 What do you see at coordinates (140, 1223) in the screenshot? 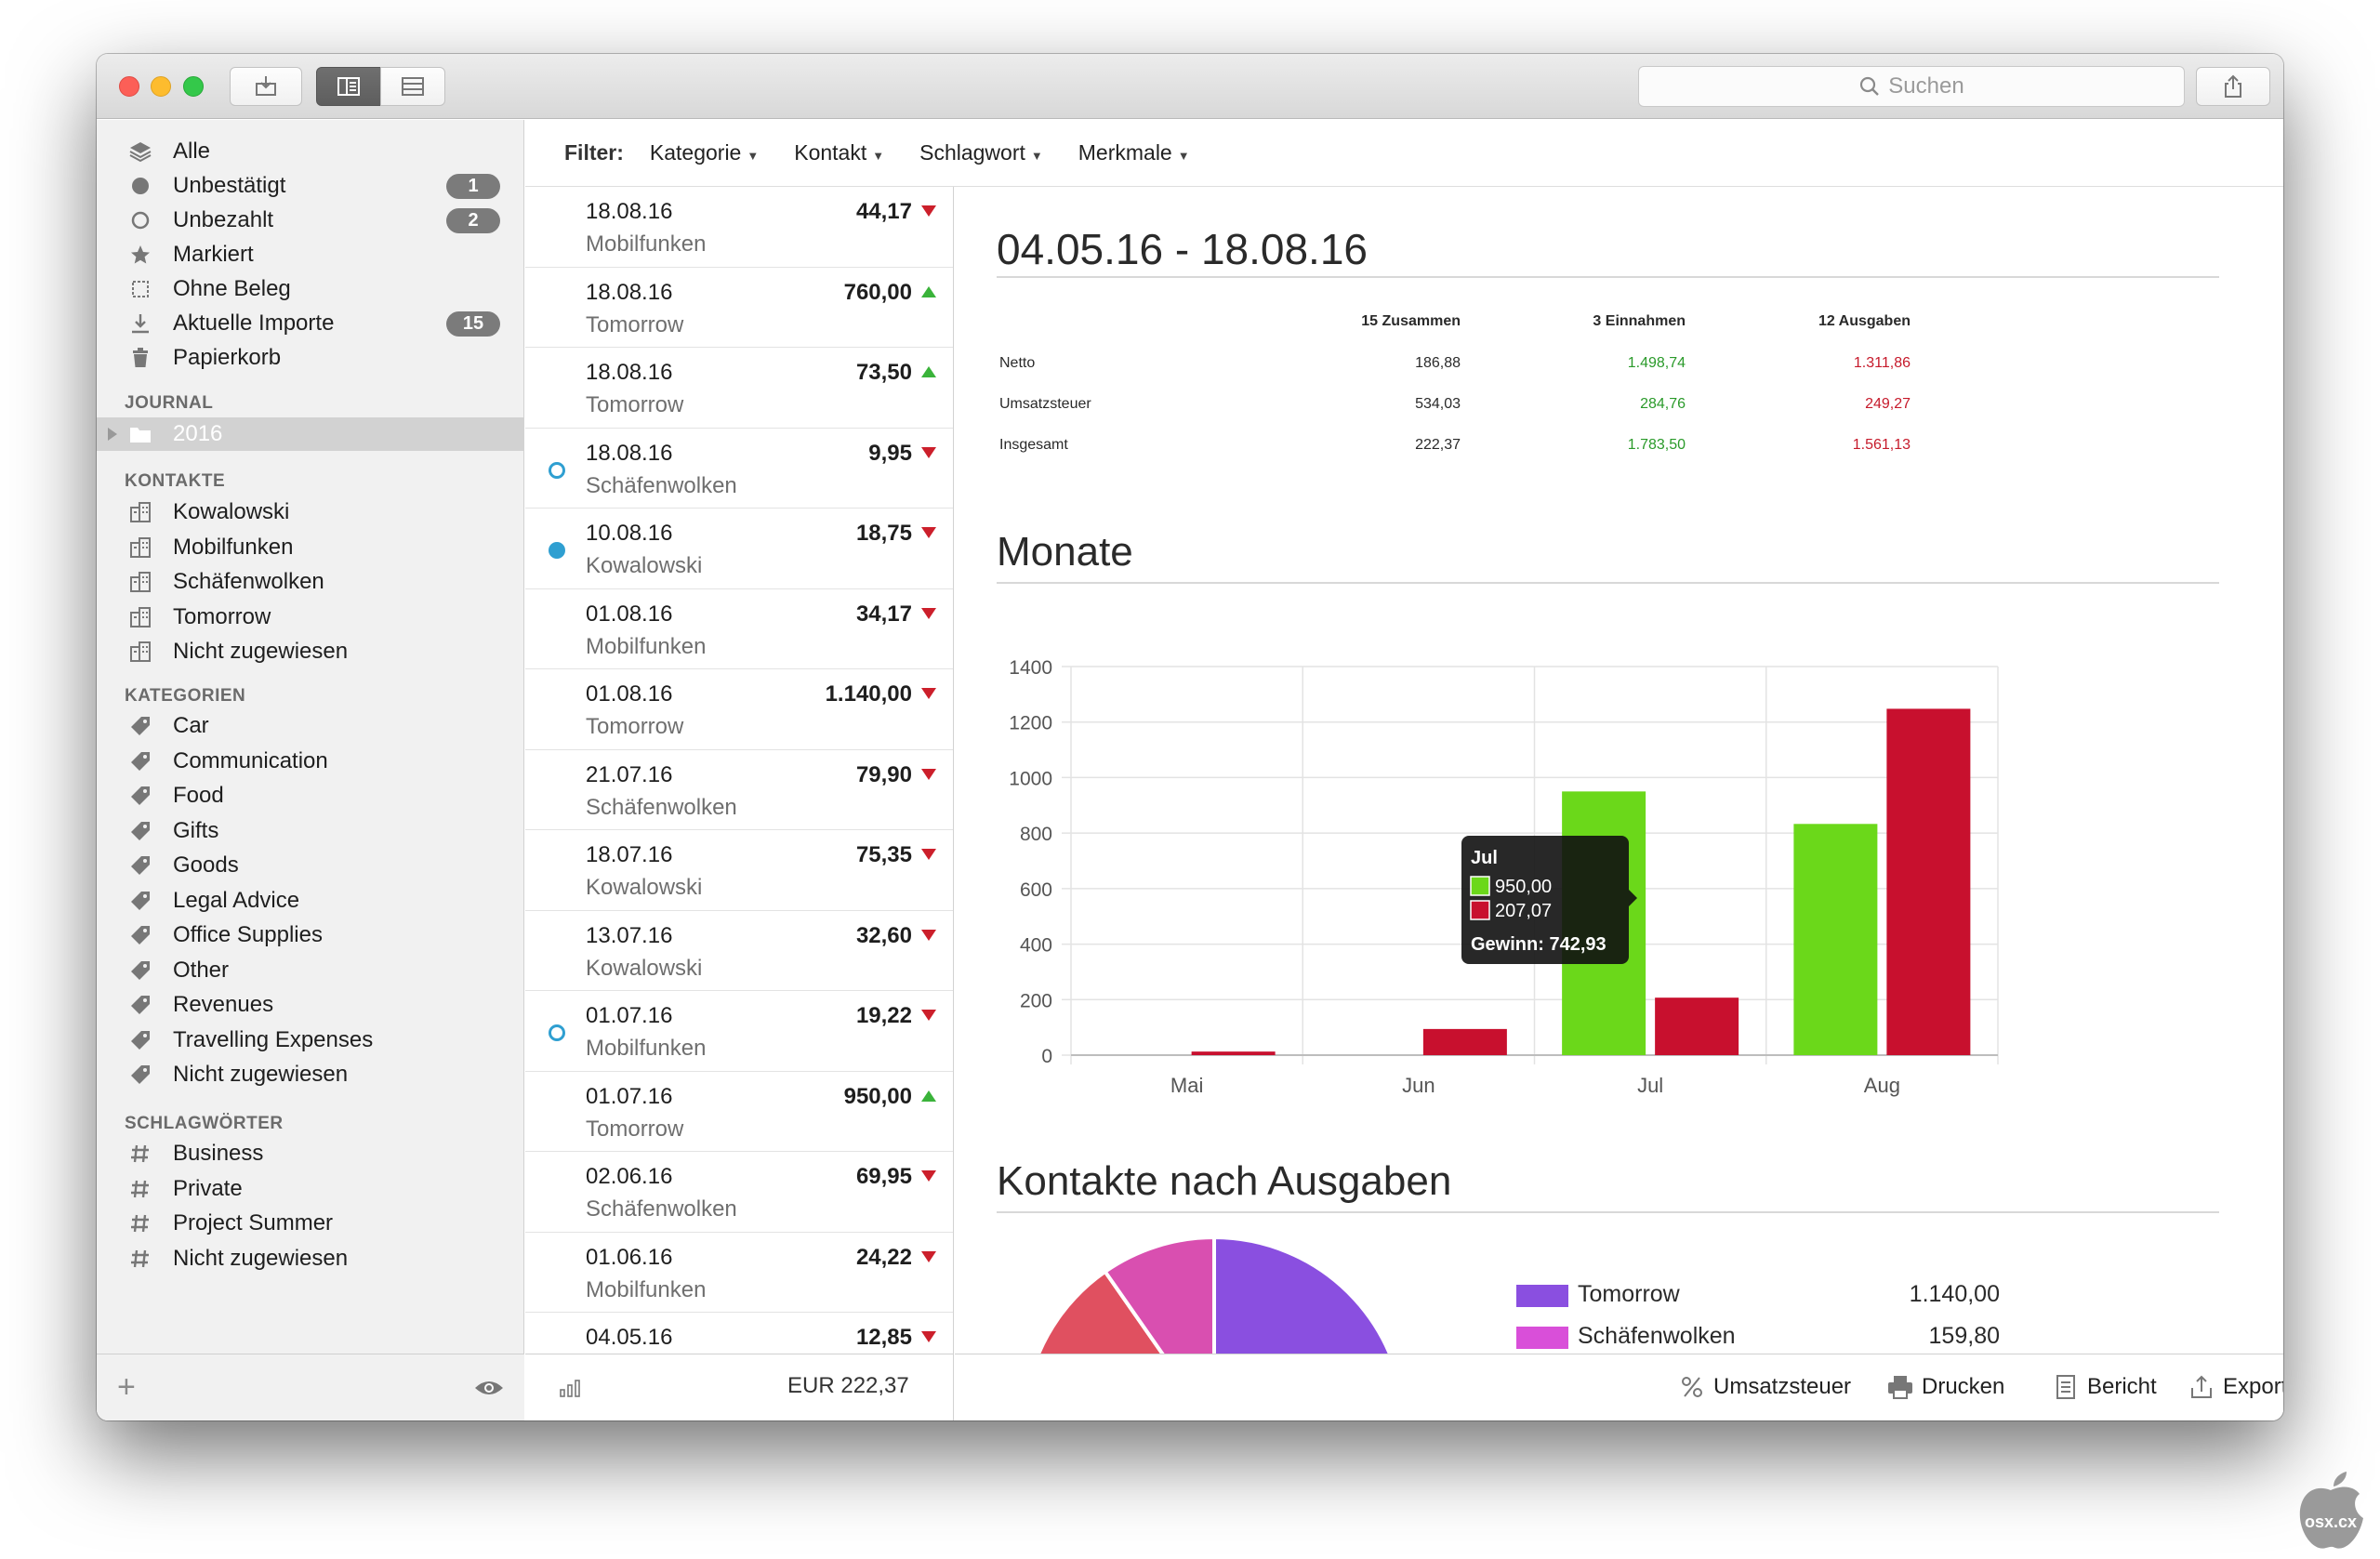
I see `hashtag-icon` at bounding box center [140, 1223].